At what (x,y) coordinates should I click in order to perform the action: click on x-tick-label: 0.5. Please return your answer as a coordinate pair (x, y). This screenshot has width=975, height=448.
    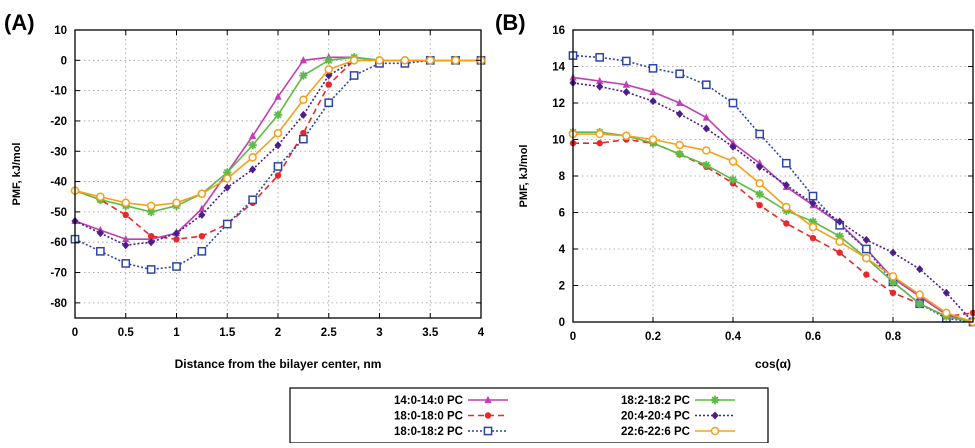
    Looking at the image, I should click on (126, 333).